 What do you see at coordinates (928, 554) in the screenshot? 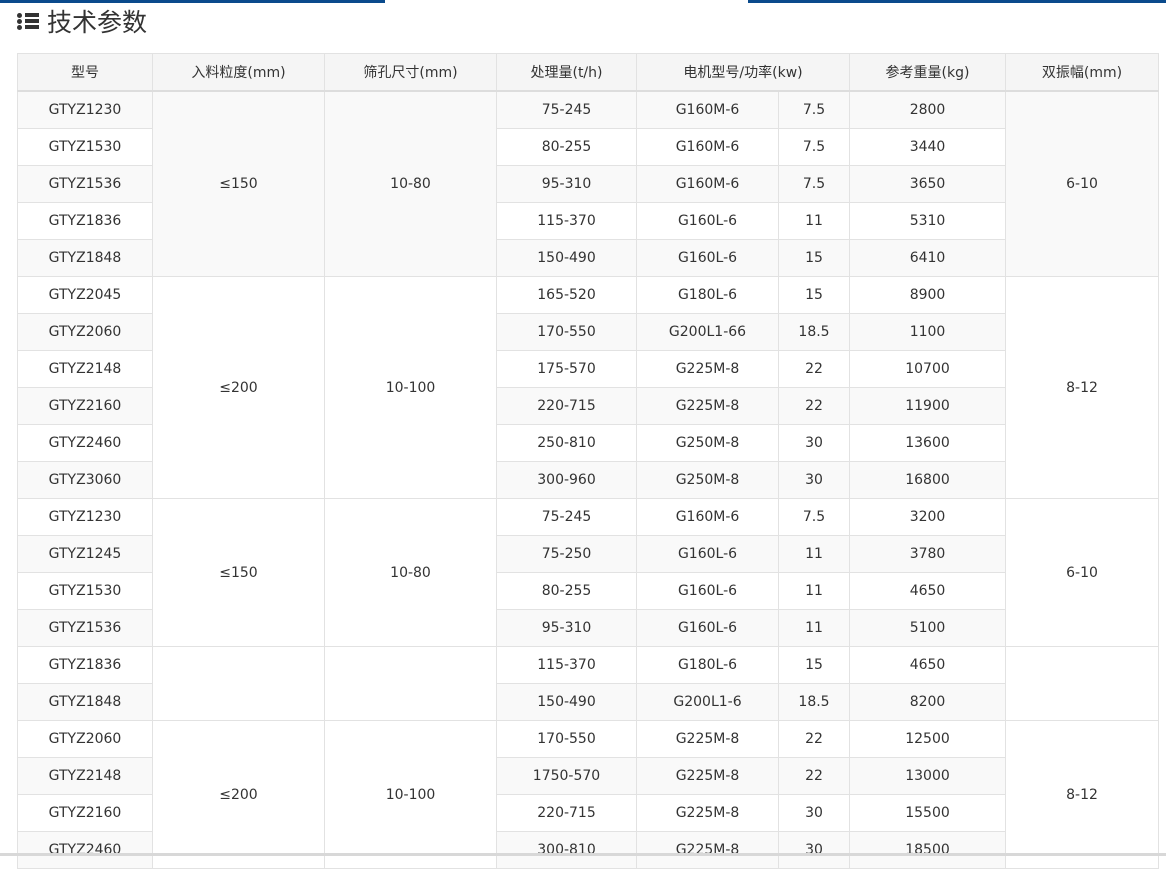
I see `cell-weight: 3780` at bounding box center [928, 554].